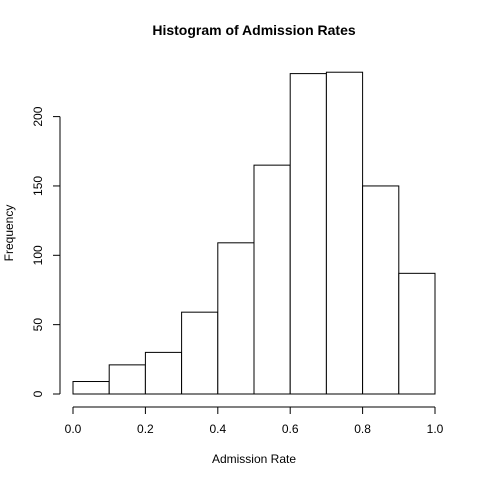 The width and height of the screenshot is (480, 480). What do you see at coordinates (435, 429) in the screenshot?
I see `x-tick-label-5: 1.0` at bounding box center [435, 429].